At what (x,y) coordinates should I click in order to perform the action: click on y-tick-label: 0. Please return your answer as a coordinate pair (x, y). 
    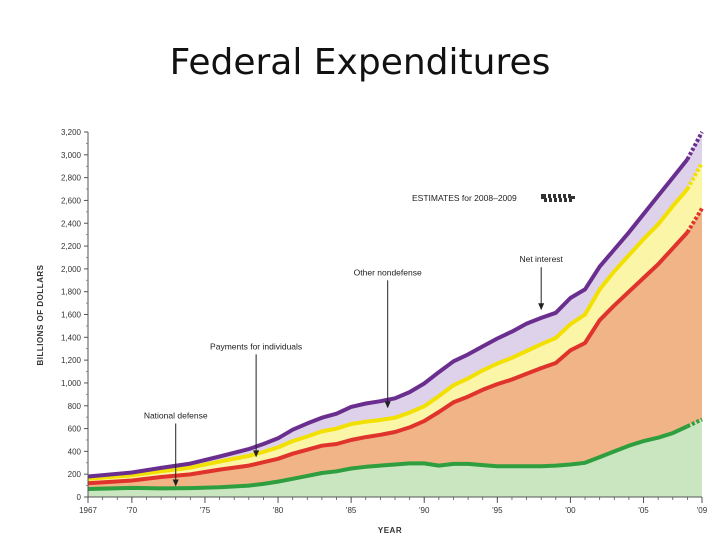
    Looking at the image, I should click on (79, 497).